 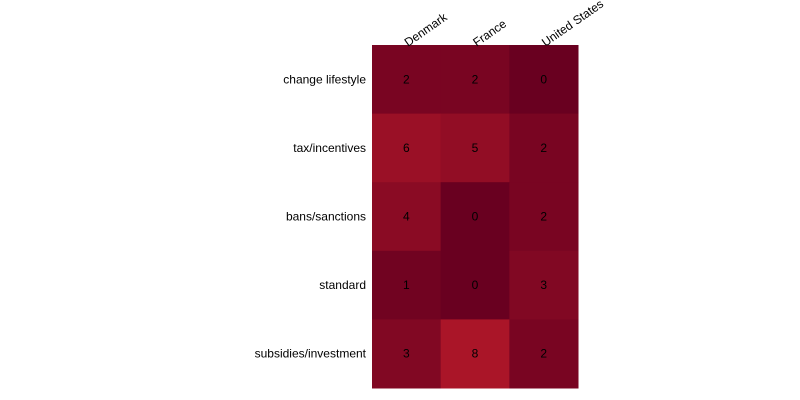 I want to click on cell-value-label: 6, so click(x=406, y=148).